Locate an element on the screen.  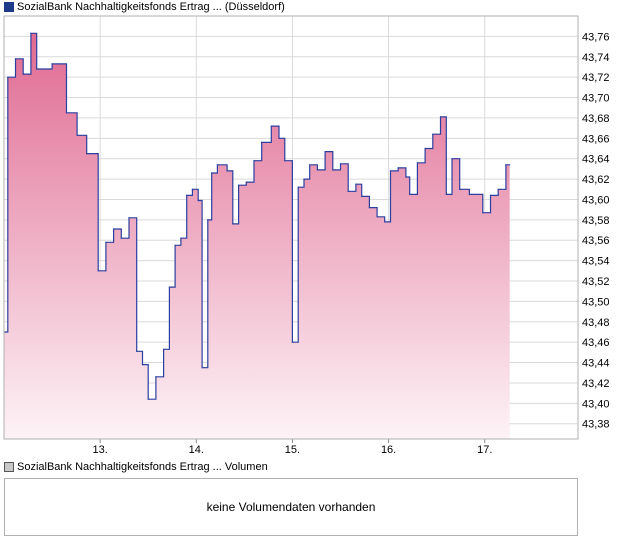
y-tick-label: 43,56 is located at coordinates (596, 241).